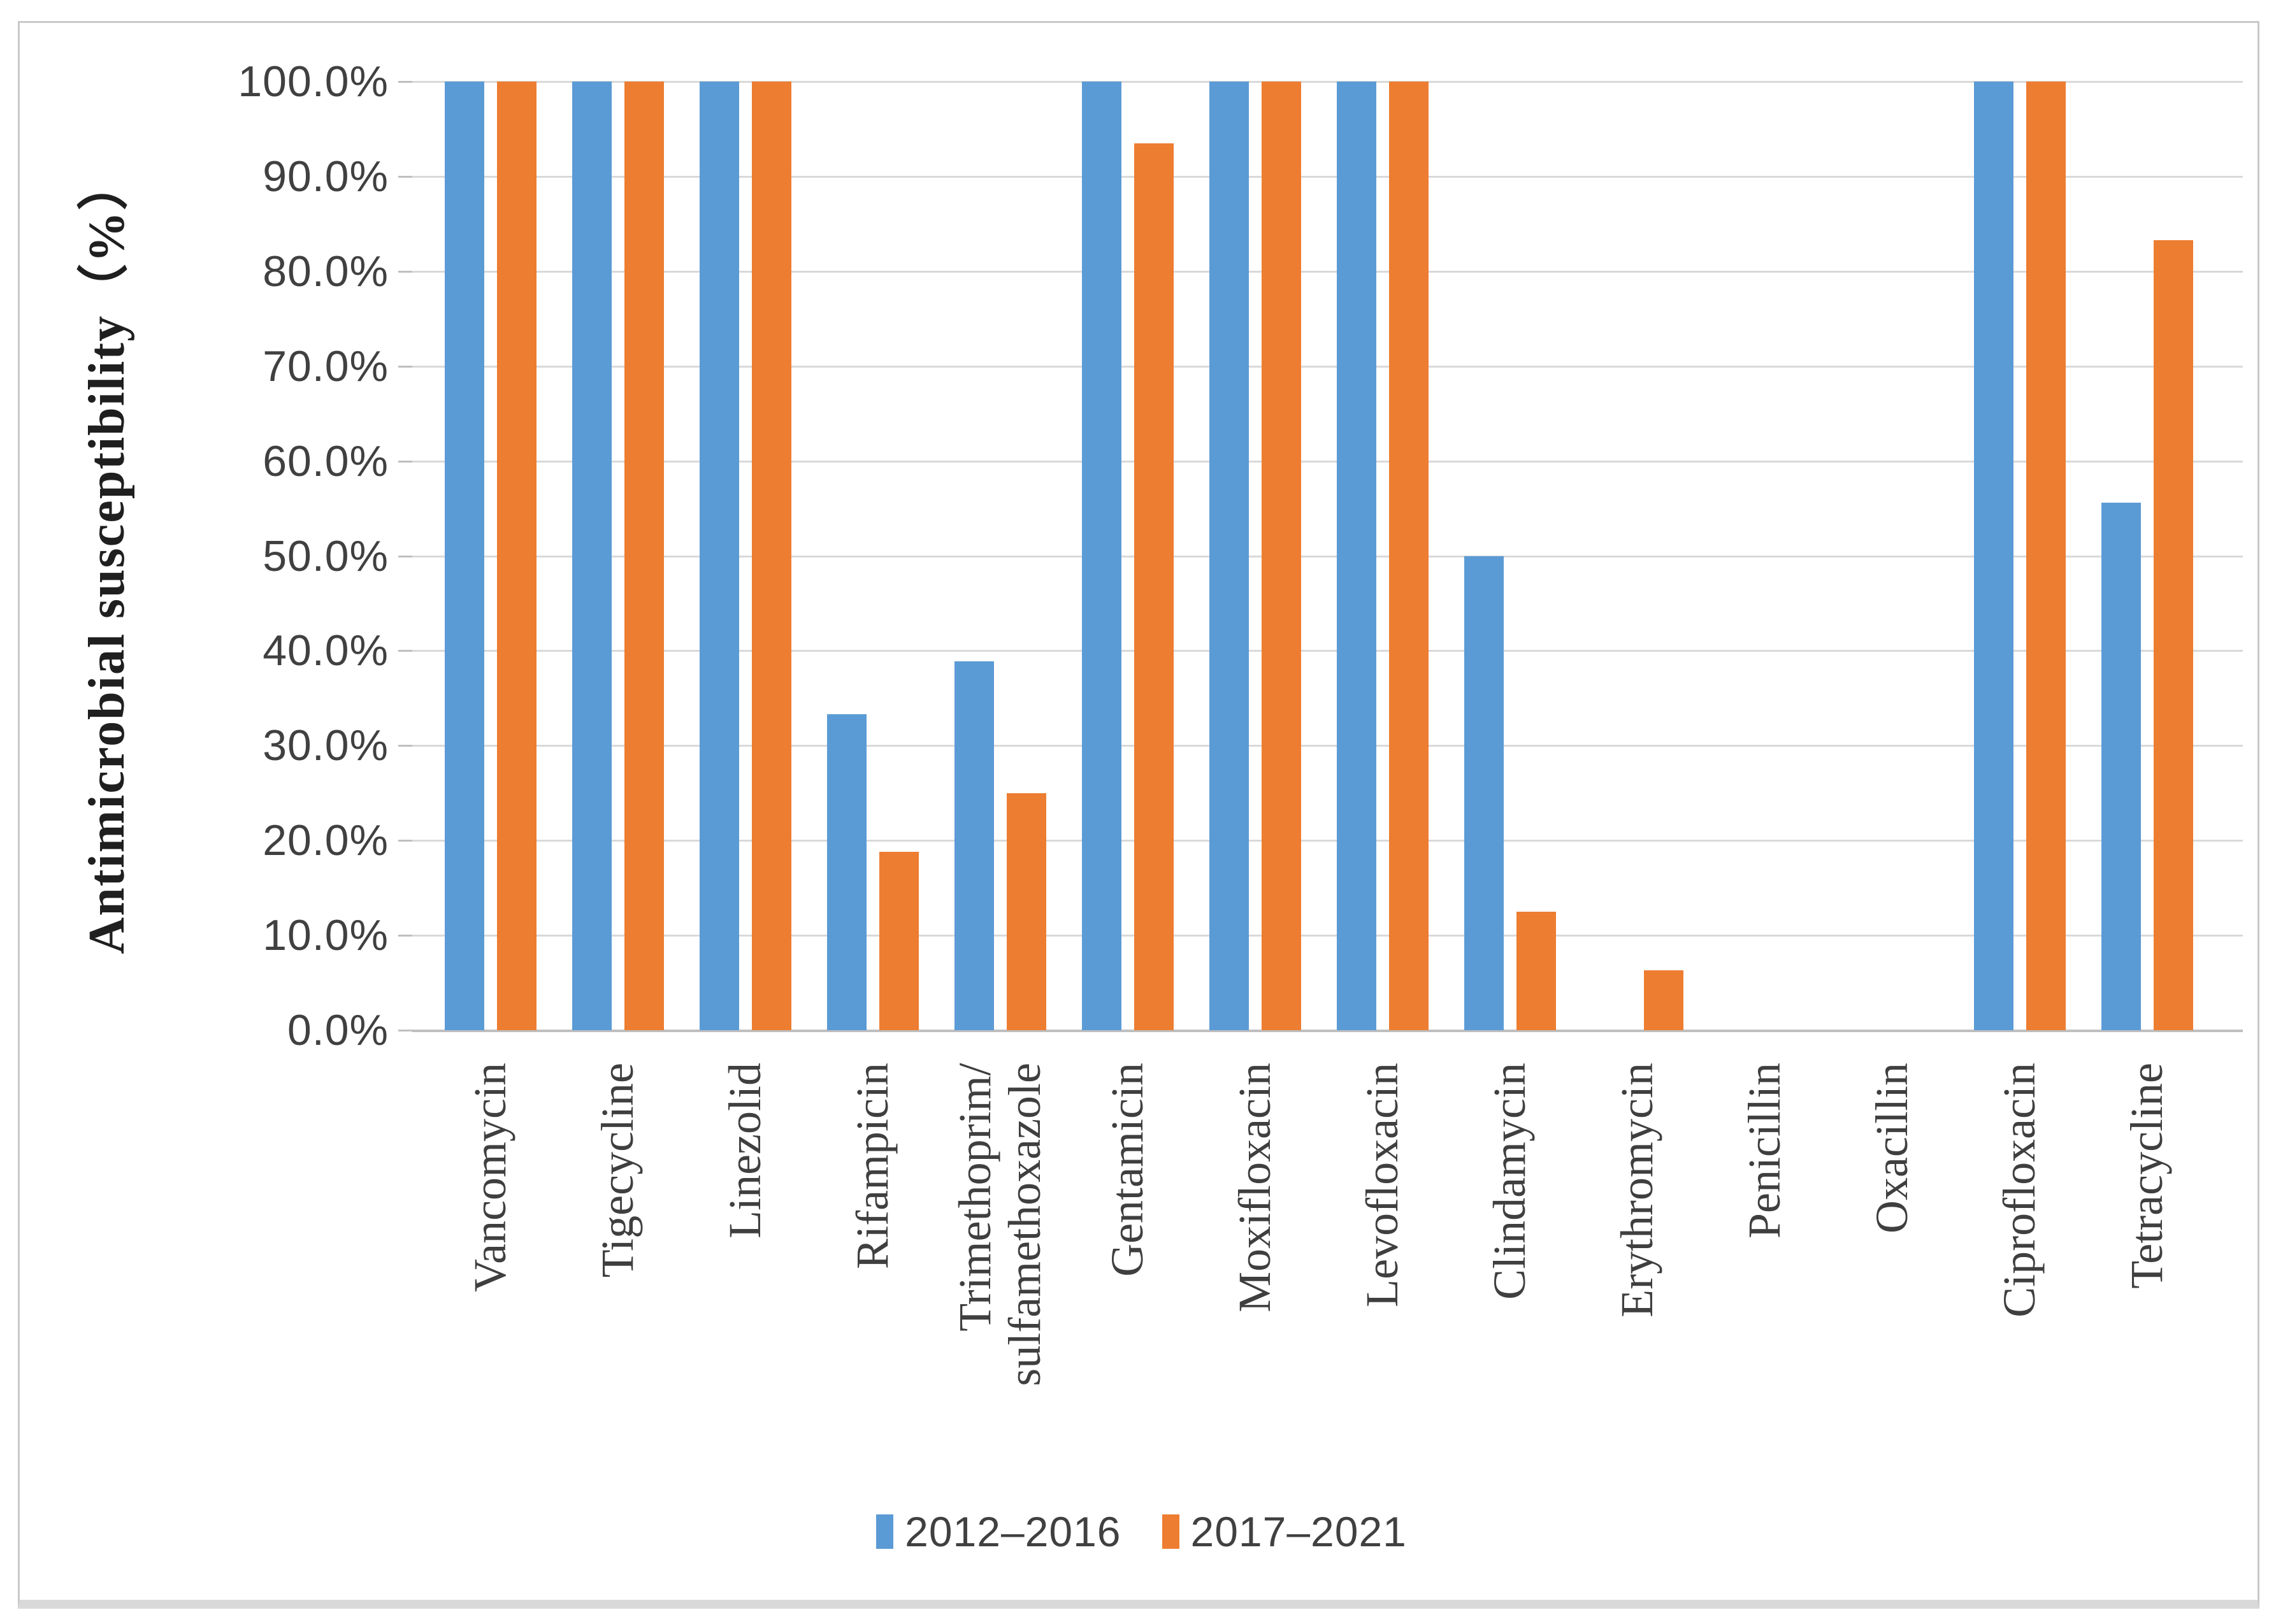 This screenshot has width=2283, height=1624. I want to click on gridline-100.0%, so click(1328, 82).